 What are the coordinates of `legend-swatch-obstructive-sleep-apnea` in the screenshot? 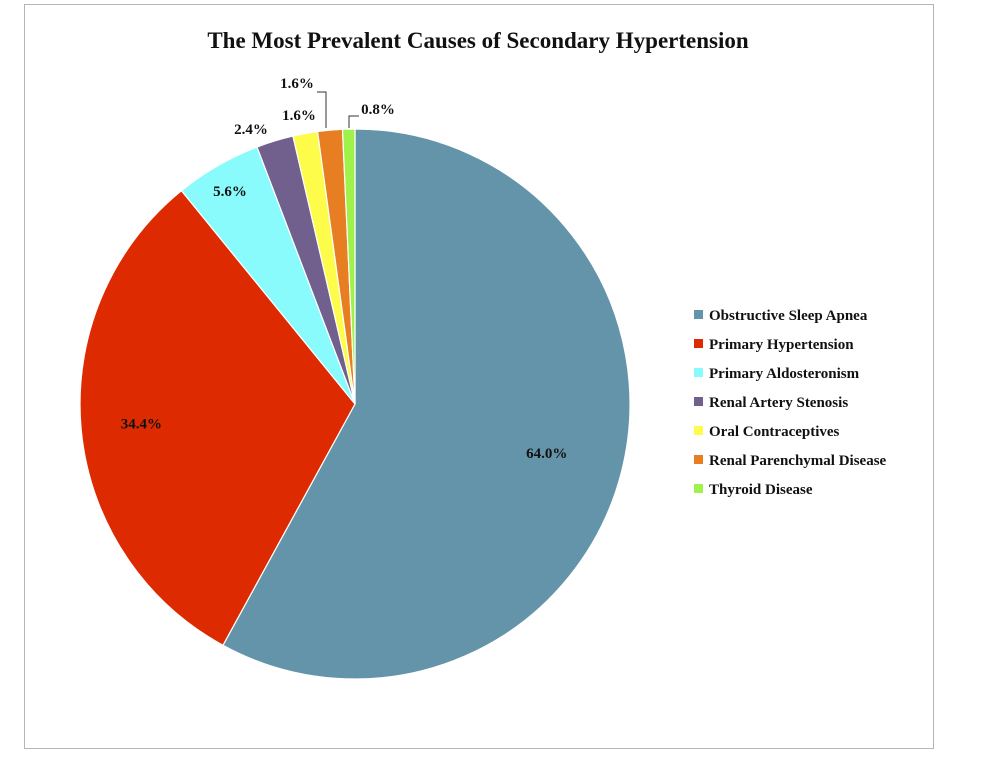 It's located at (698, 314).